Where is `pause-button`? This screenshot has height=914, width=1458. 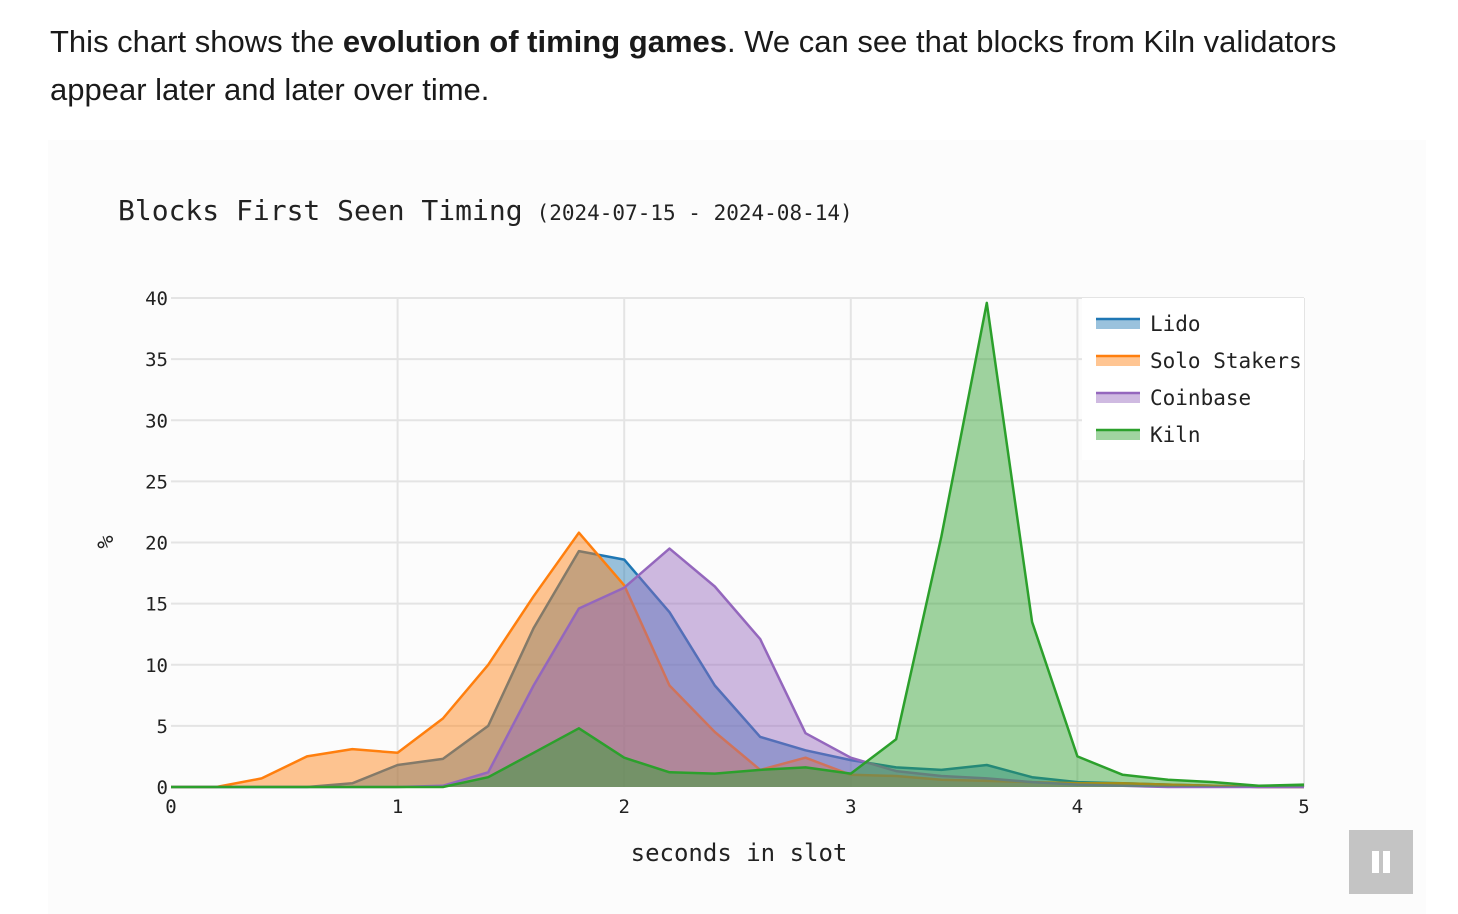 pause-button is located at coordinates (1381, 862).